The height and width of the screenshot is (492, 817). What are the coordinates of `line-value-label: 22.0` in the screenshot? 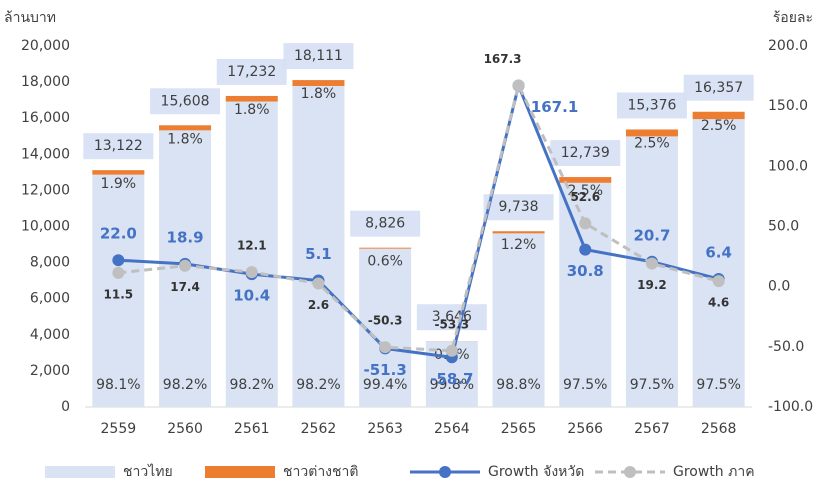 It's located at (118, 234).